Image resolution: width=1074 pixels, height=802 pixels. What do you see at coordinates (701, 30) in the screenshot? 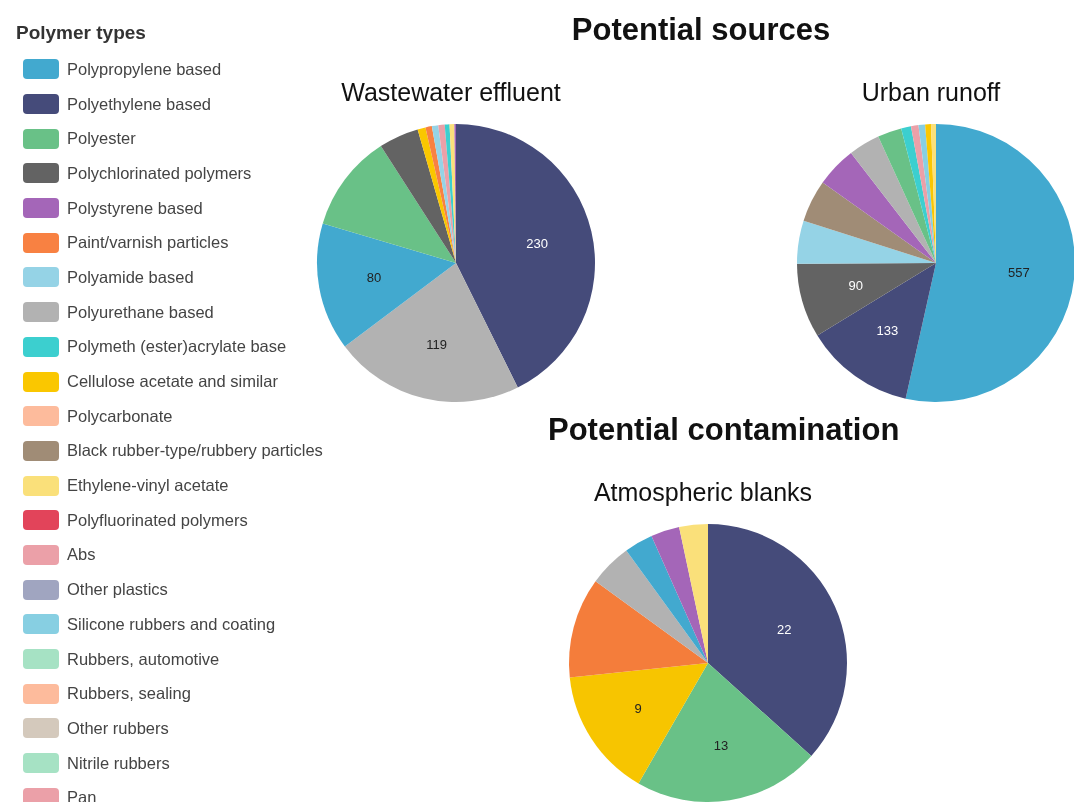
I see `text: Potential sources` at bounding box center [701, 30].